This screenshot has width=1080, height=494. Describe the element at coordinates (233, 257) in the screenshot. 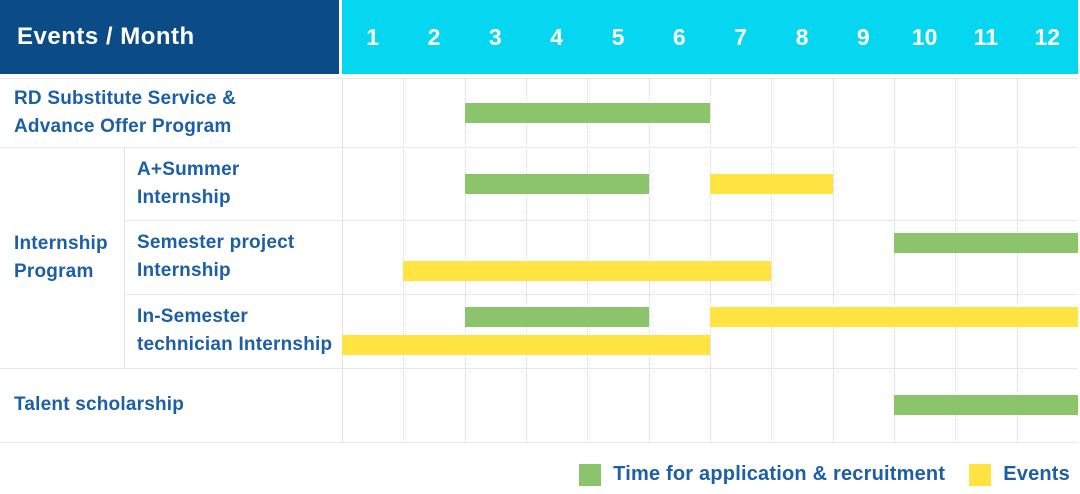

I see `row-label-semester-project-internship: Semester project Internship` at that location.